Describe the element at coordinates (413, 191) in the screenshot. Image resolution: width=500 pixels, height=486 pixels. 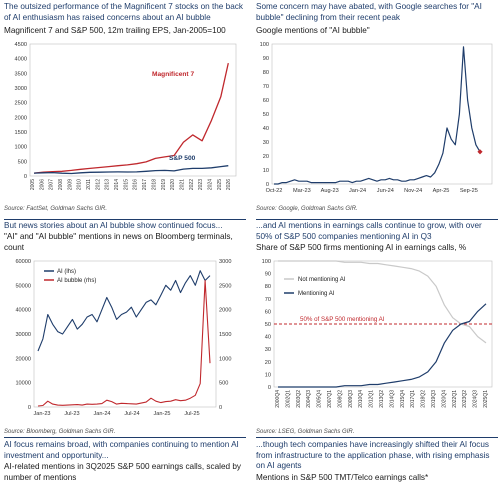
I see `x-tick-label: Nov-24` at that location.